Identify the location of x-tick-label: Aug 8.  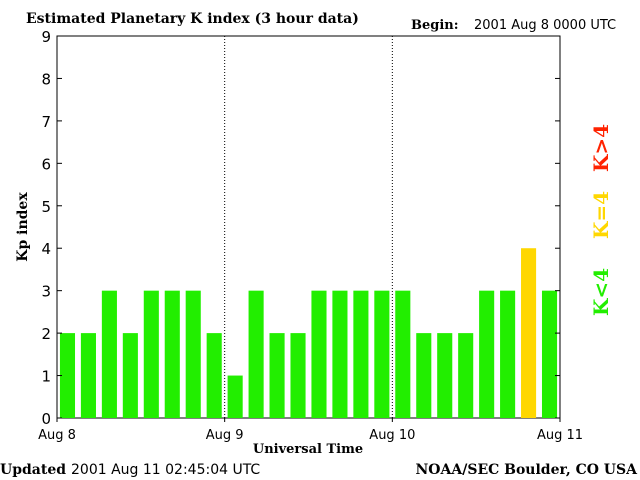
(57, 435).